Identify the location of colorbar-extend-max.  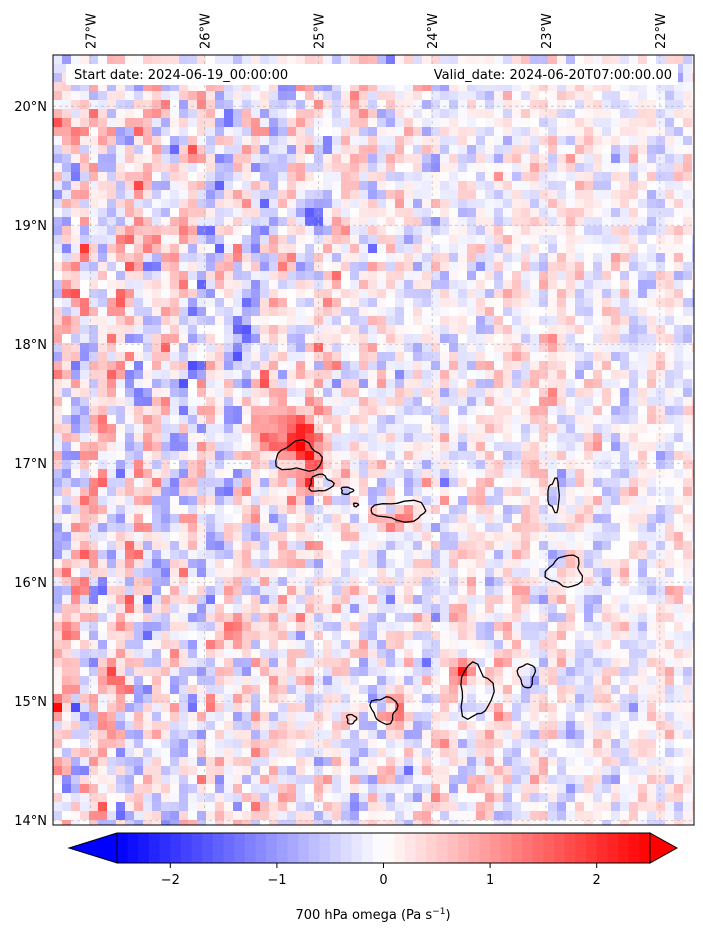
(664, 848).